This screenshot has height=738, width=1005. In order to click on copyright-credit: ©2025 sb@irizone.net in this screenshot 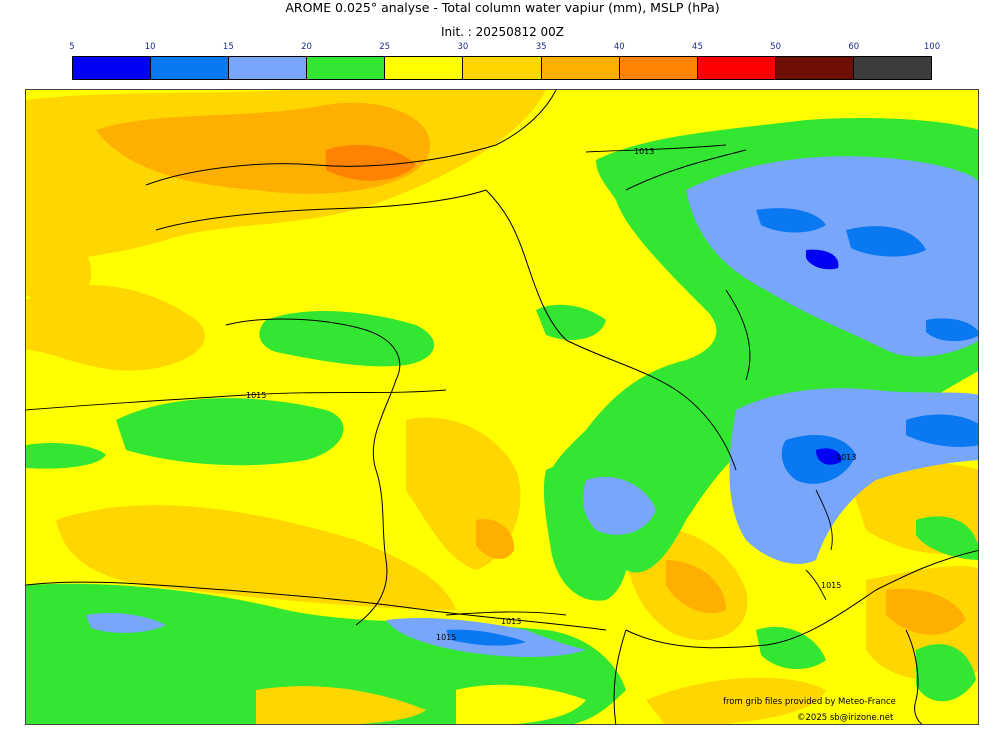, I will do `click(845, 718)`.